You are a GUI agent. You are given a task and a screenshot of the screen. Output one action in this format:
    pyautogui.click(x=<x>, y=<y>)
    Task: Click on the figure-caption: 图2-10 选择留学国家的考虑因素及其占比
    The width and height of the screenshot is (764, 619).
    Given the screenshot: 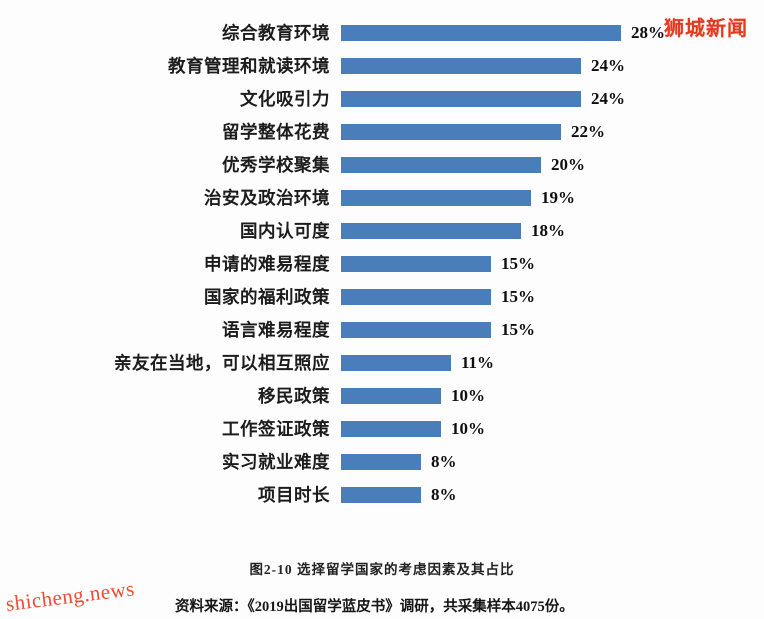 What is the action you would take?
    pyautogui.click(x=382, y=569)
    